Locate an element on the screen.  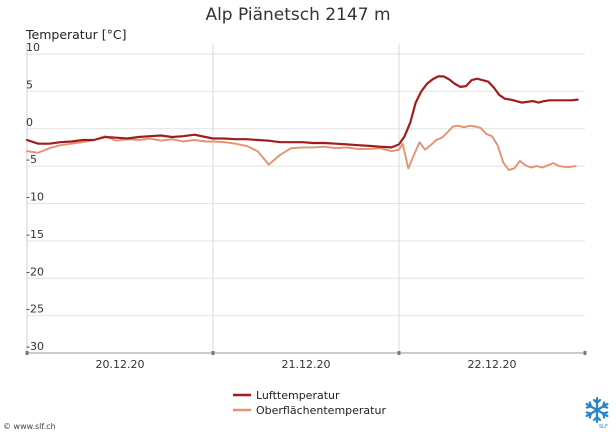
chart-title: Alp Piänetsch 2147 m is located at coordinates (297, 15).